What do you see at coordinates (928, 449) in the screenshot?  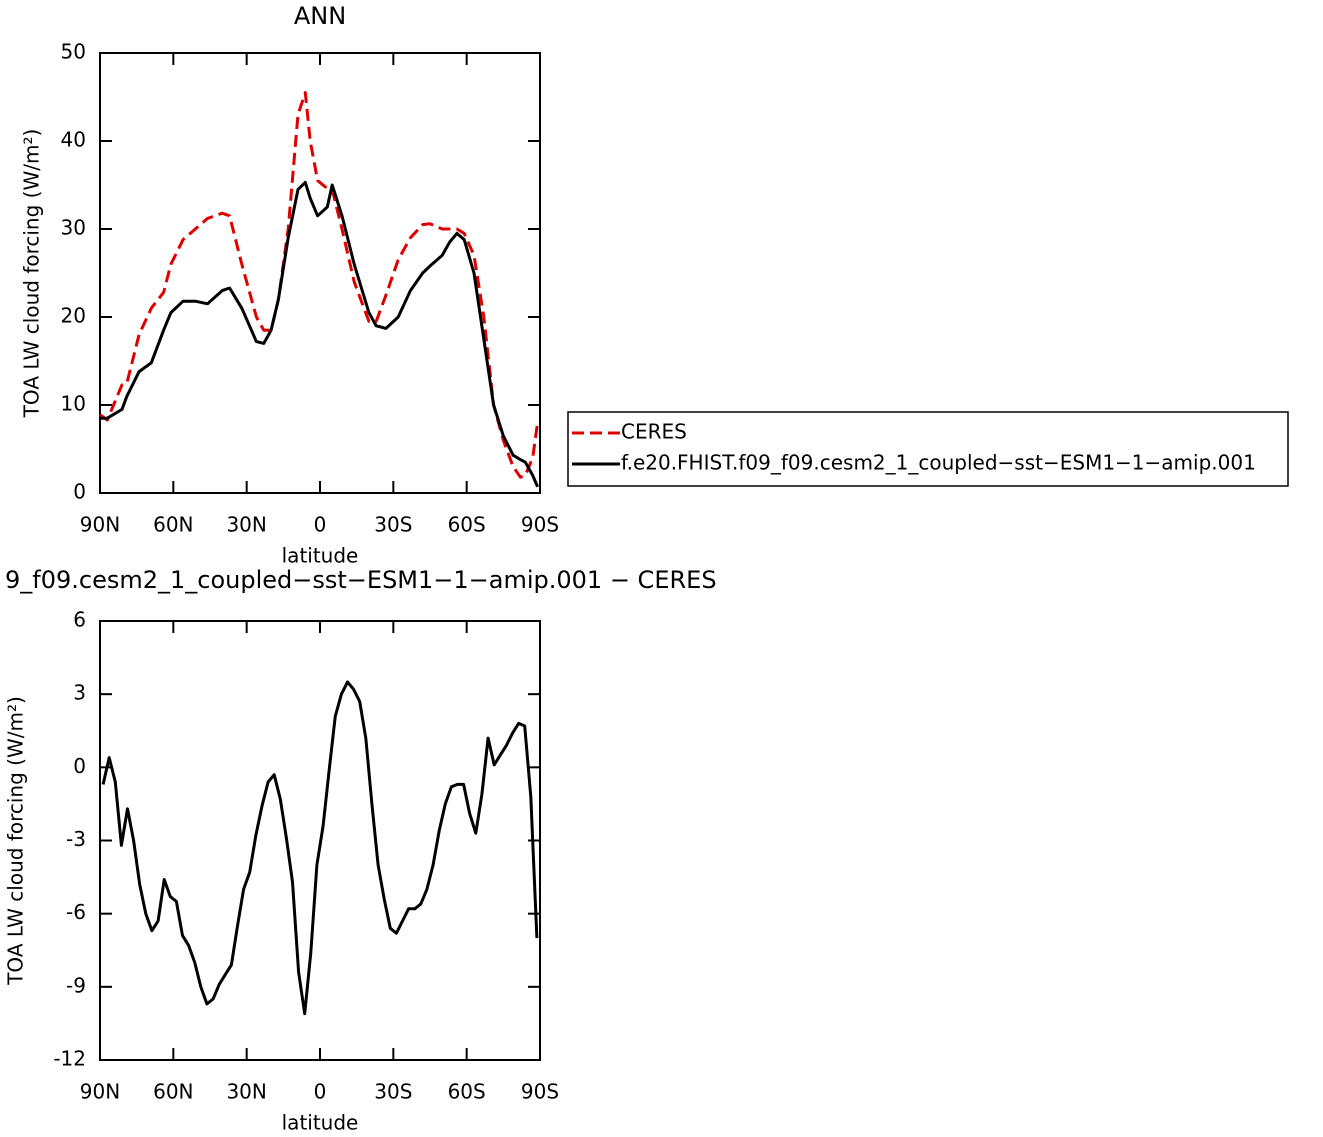 I see `legend-box` at bounding box center [928, 449].